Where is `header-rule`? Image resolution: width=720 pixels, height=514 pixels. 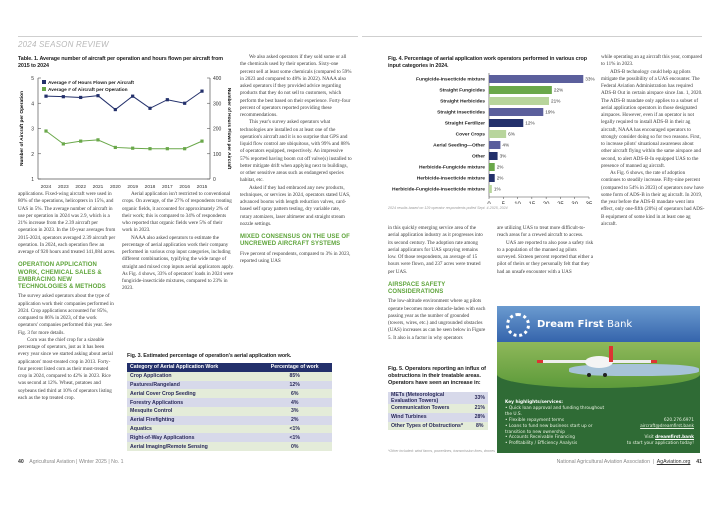 header-rule is located at coordinates (188, 36).